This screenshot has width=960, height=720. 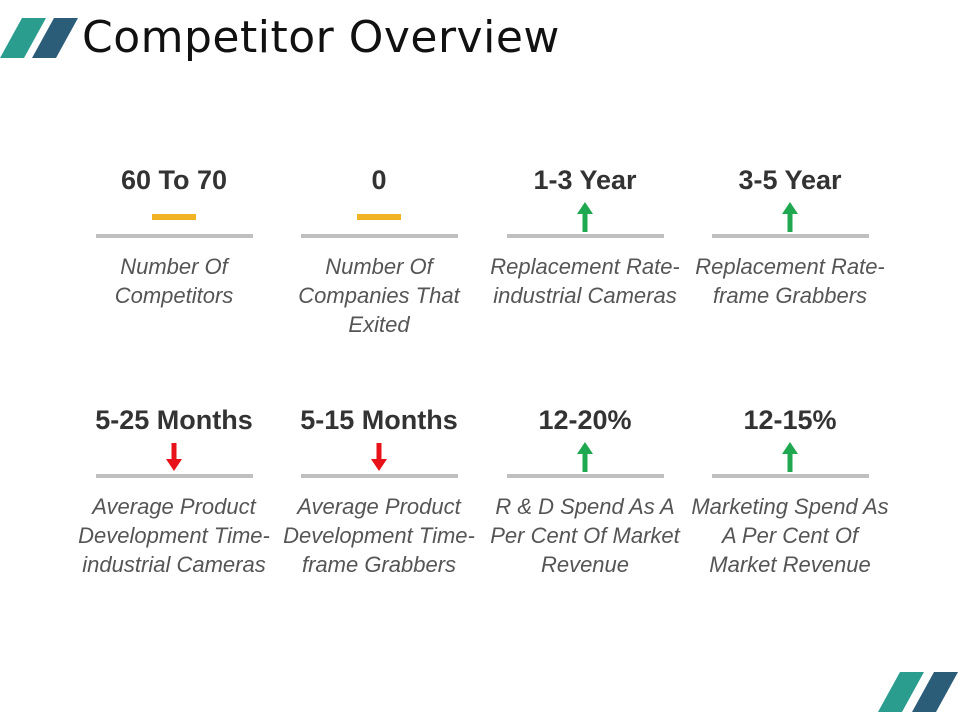 I want to click on metric-value: 60 To 70, so click(x=174, y=180).